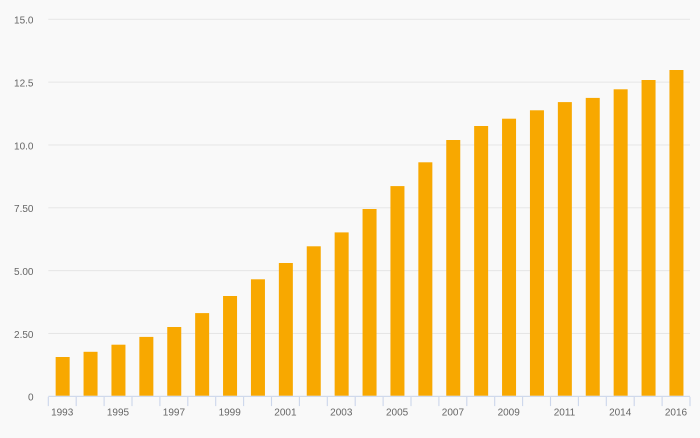 The height and width of the screenshot is (438, 700). What do you see at coordinates (118, 413) in the screenshot?
I see `svg-text: 1995` at bounding box center [118, 413].